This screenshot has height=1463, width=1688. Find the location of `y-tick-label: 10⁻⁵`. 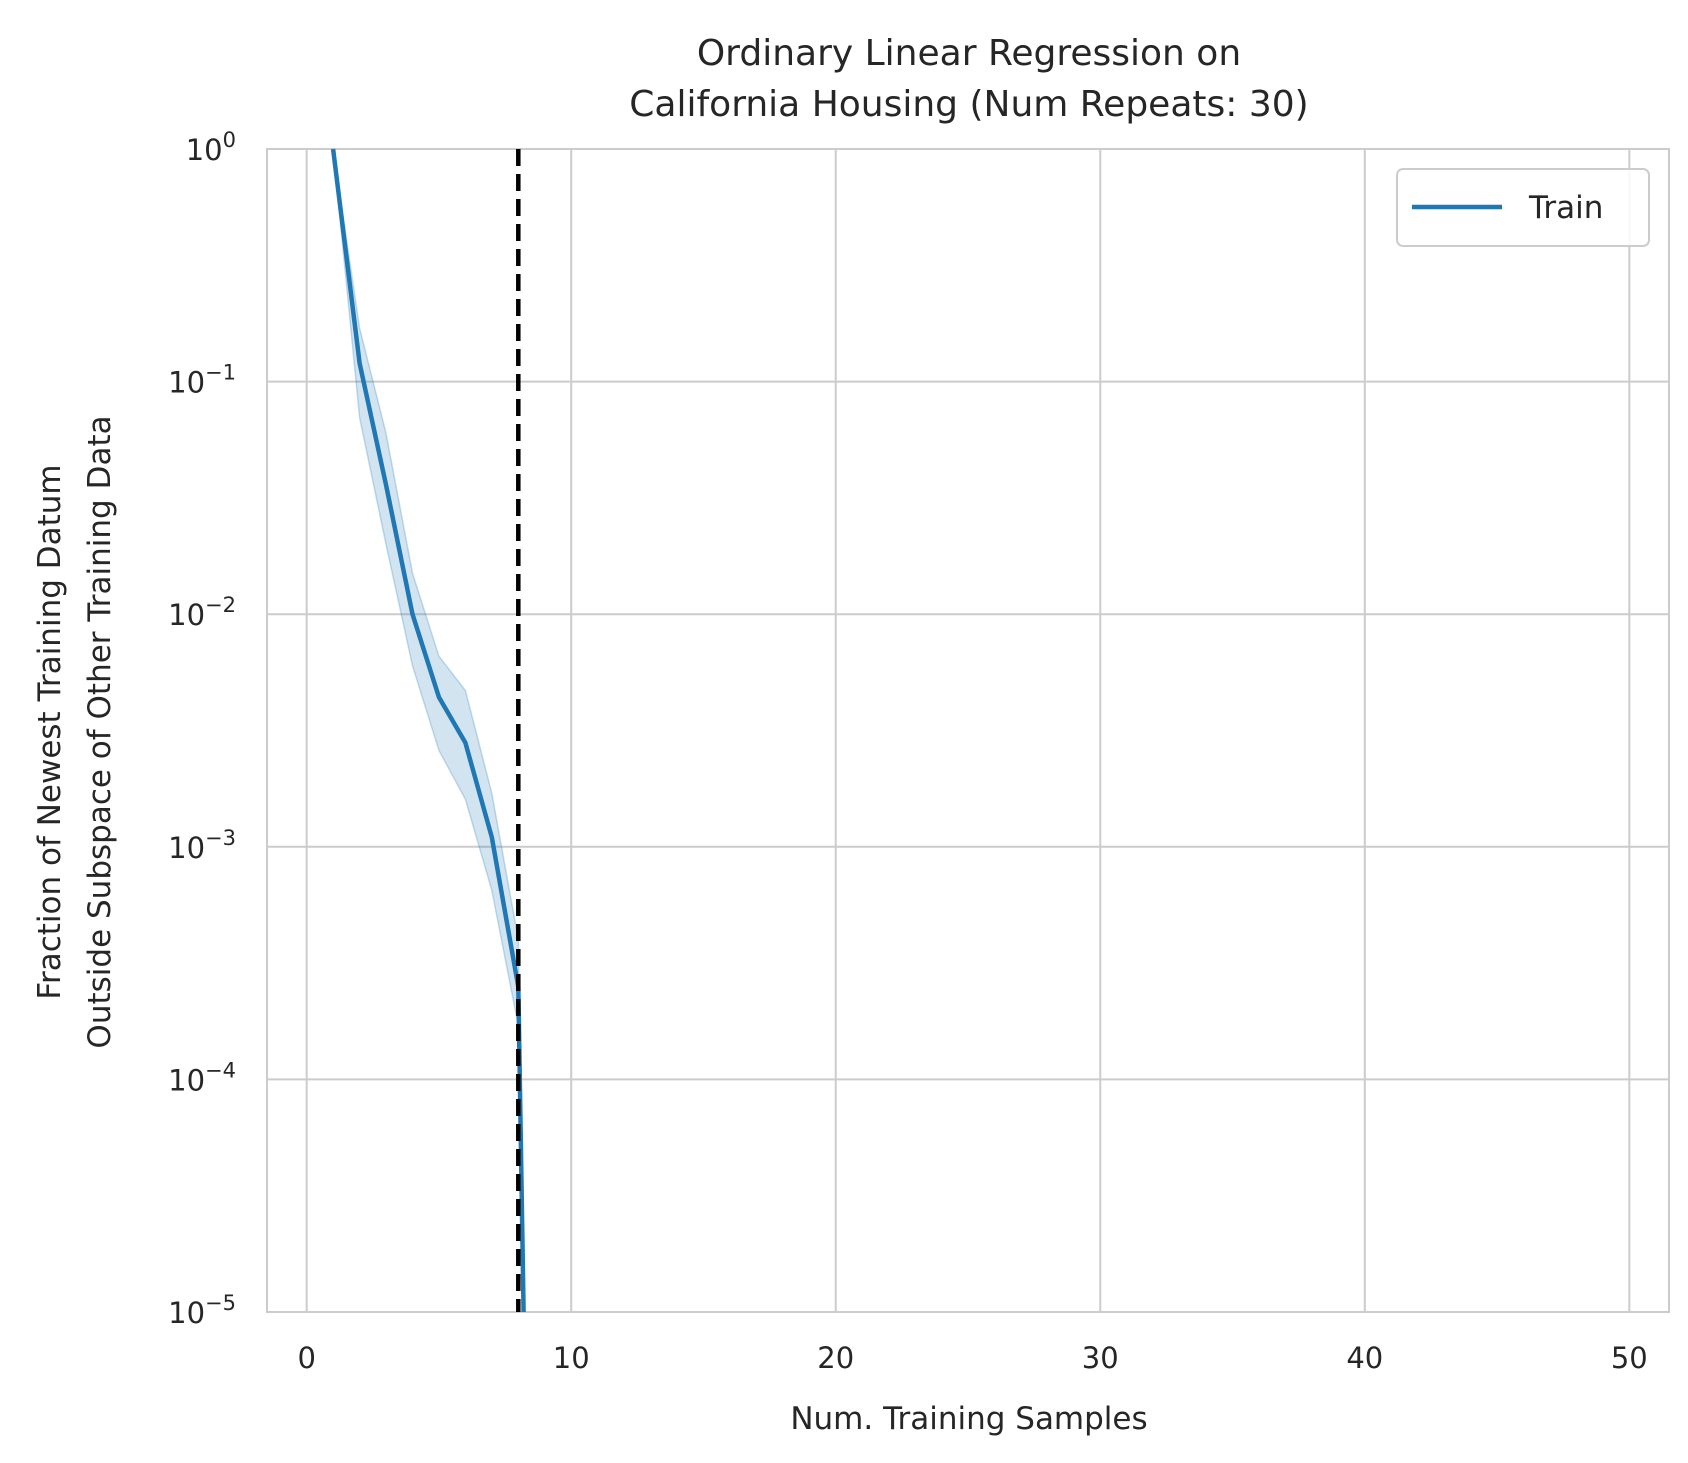

y-tick-label: 10⁻⁵ is located at coordinates (202, 1310).